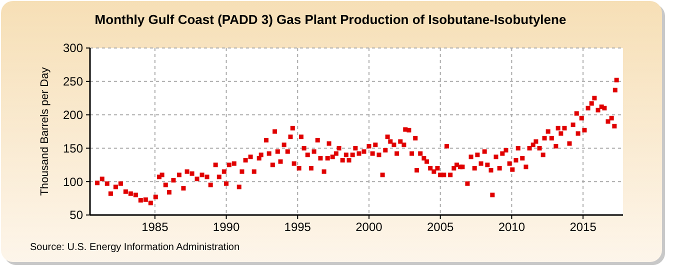 The image size is (675, 275). I want to click on x-tick-label: 1990, so click(226, 227).